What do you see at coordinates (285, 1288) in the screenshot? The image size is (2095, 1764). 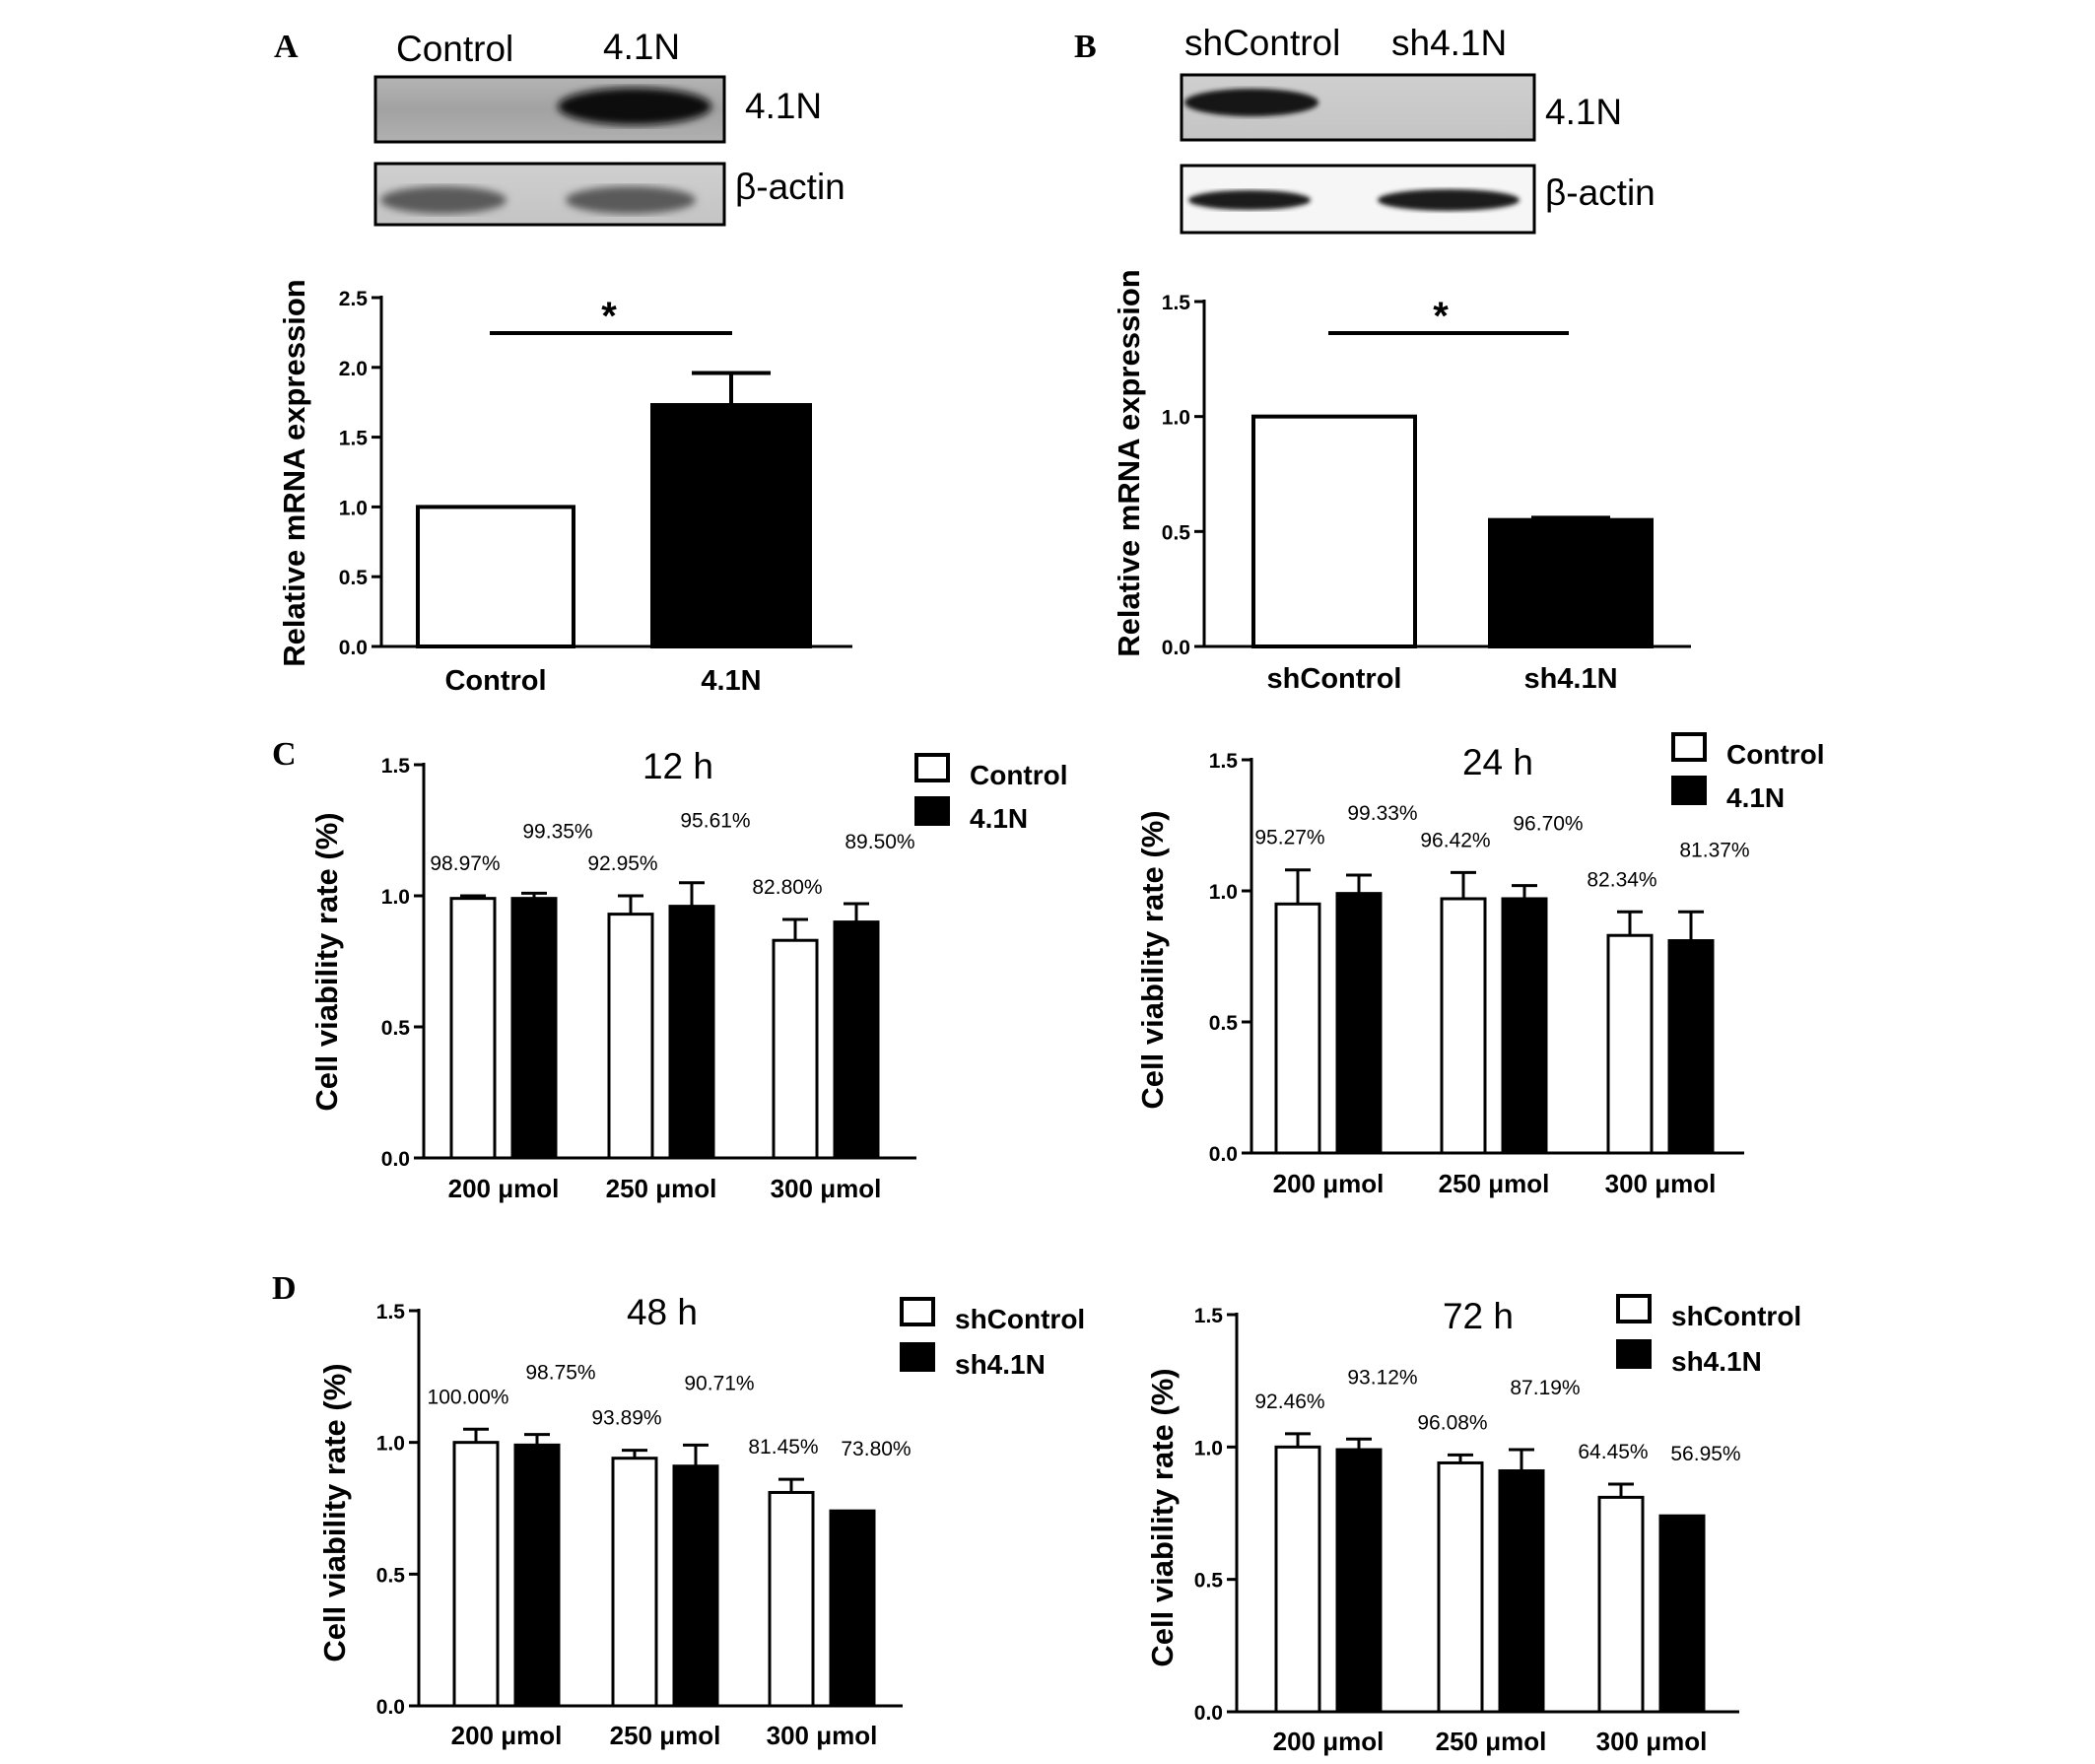 I see `panel-letter-d: D` at bounding box center [285, 1288].